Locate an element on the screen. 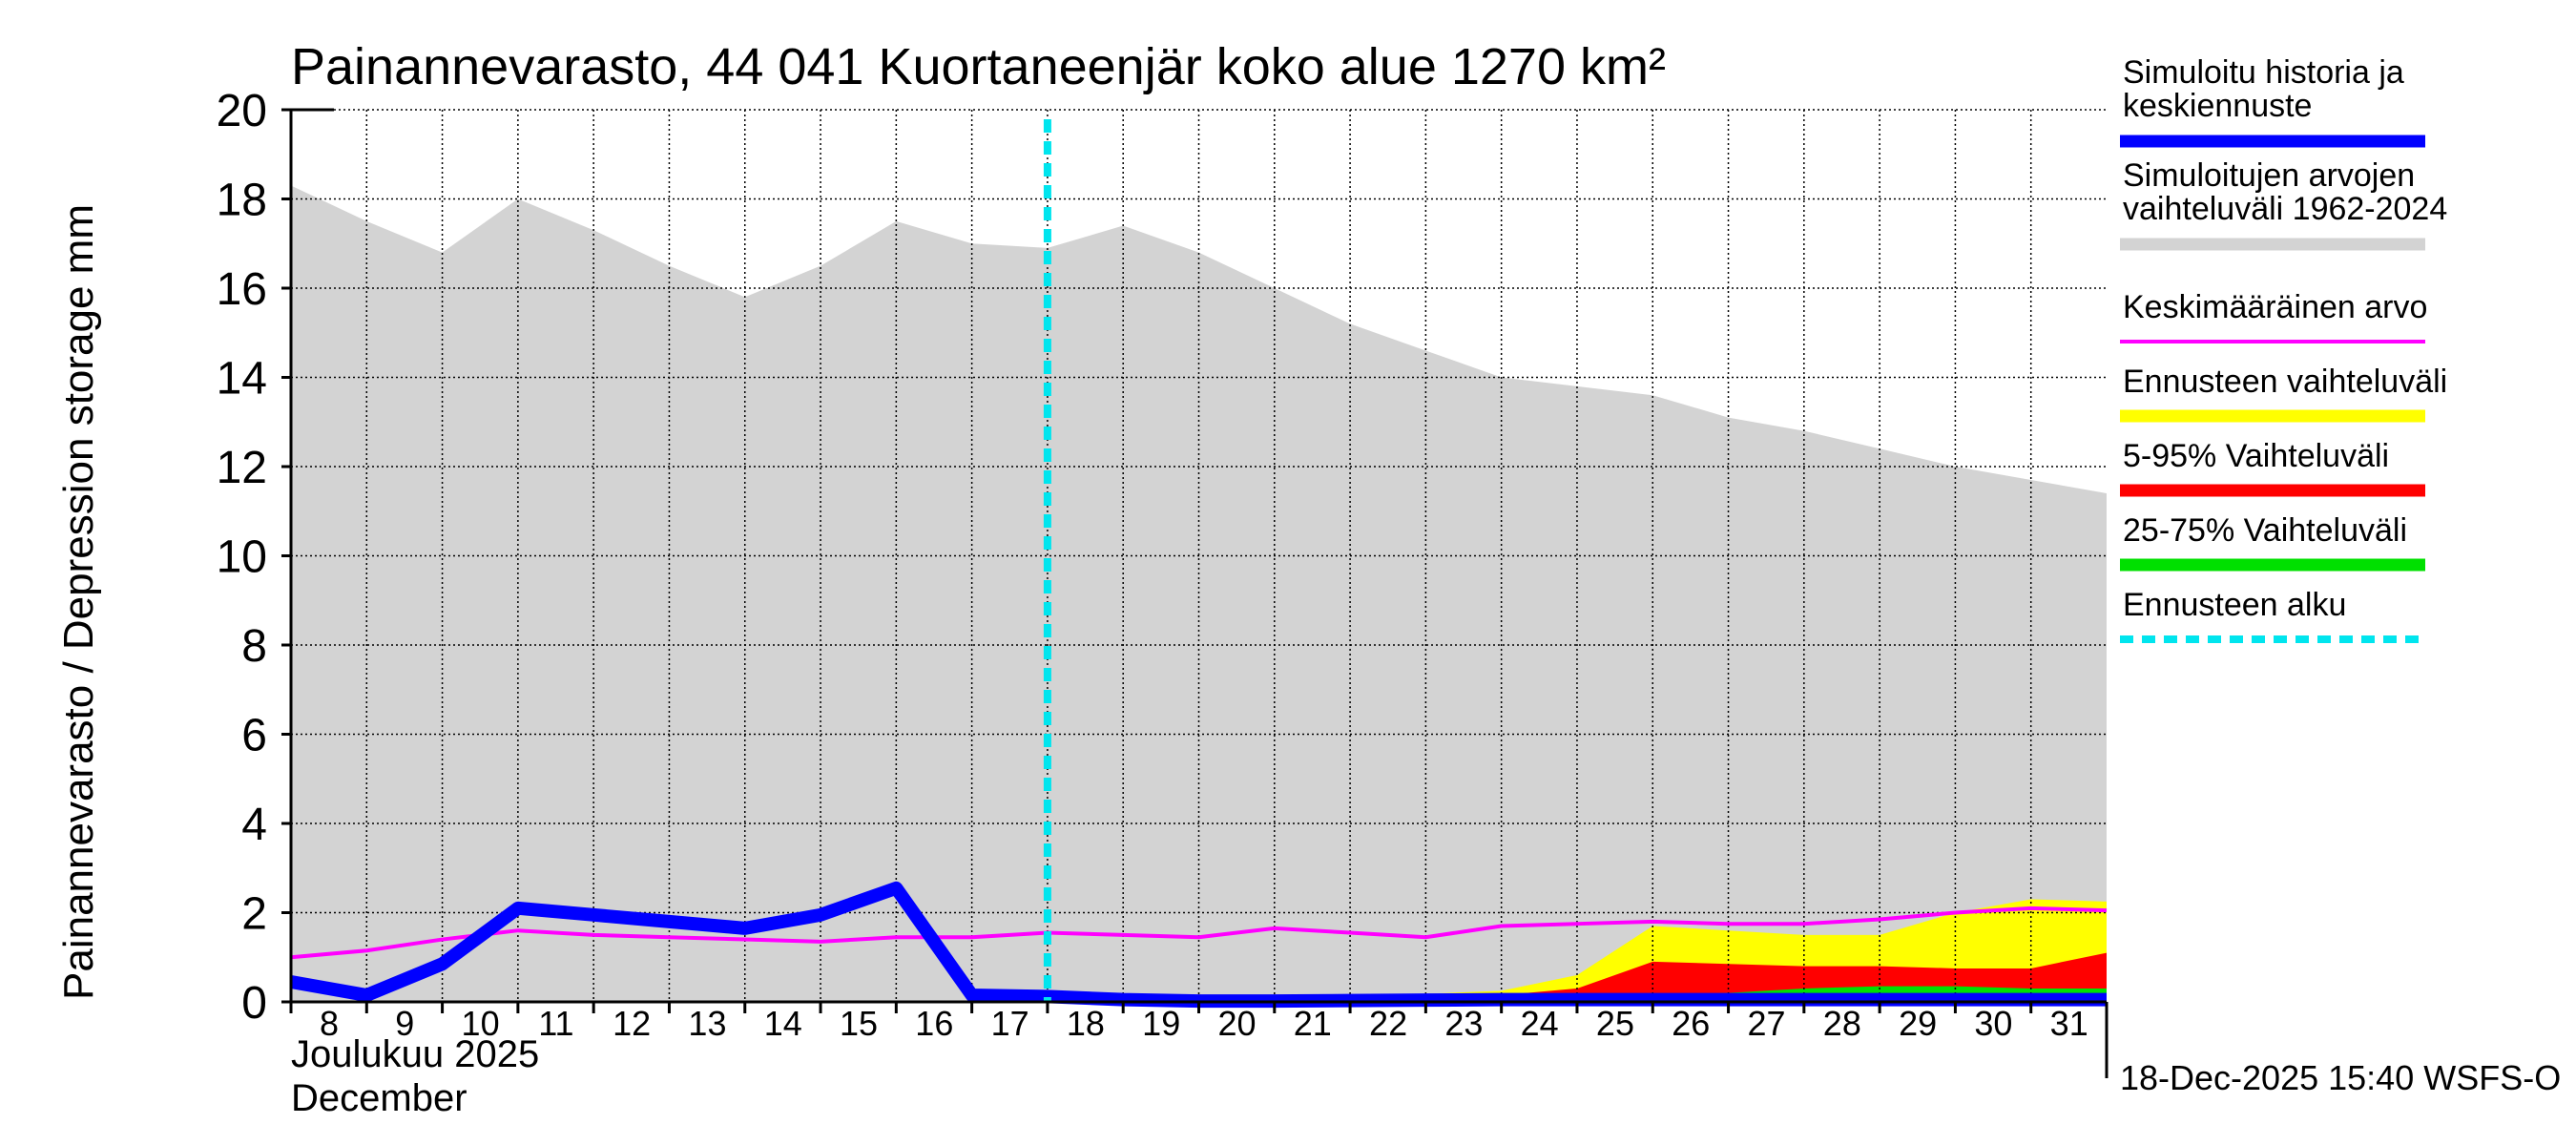 Image resolution: width=2576 pixels, height=1145 pixels. legend-label: Ennusteen vaihteluväli is located at coordinates (2285, 382).